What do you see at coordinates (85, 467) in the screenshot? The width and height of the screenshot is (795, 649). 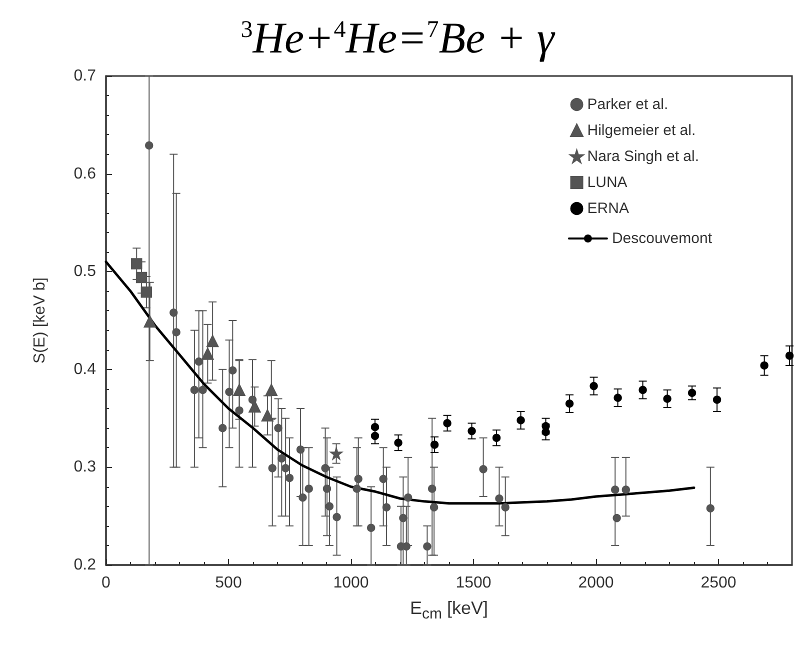 I see `y-tick-label: 0.3` at bounding box center [85, 467].